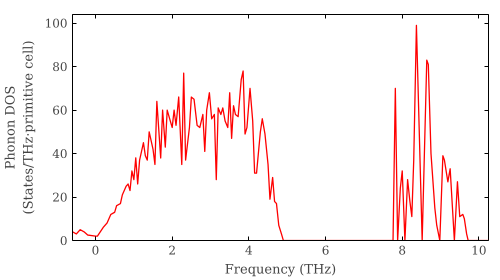  Describe the element at coordinates (60, 111) in the screenshot. I see `y-tick-label: 60` at that location.